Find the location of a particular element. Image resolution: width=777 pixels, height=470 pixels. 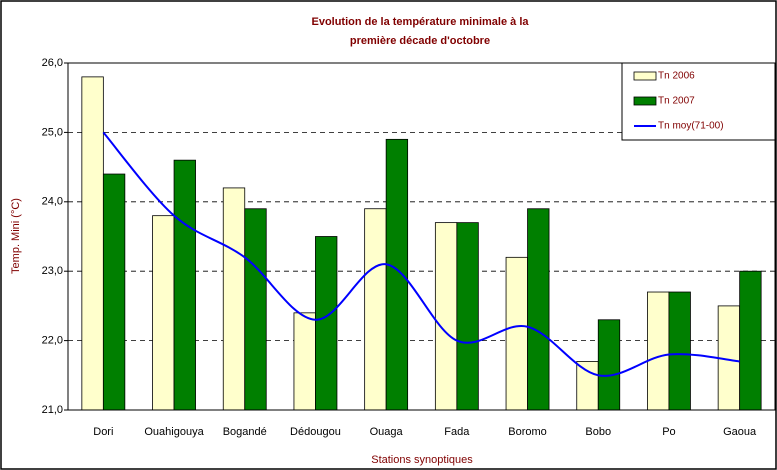

y-tick-label: 23,0 is located at coordinates (52, 271).